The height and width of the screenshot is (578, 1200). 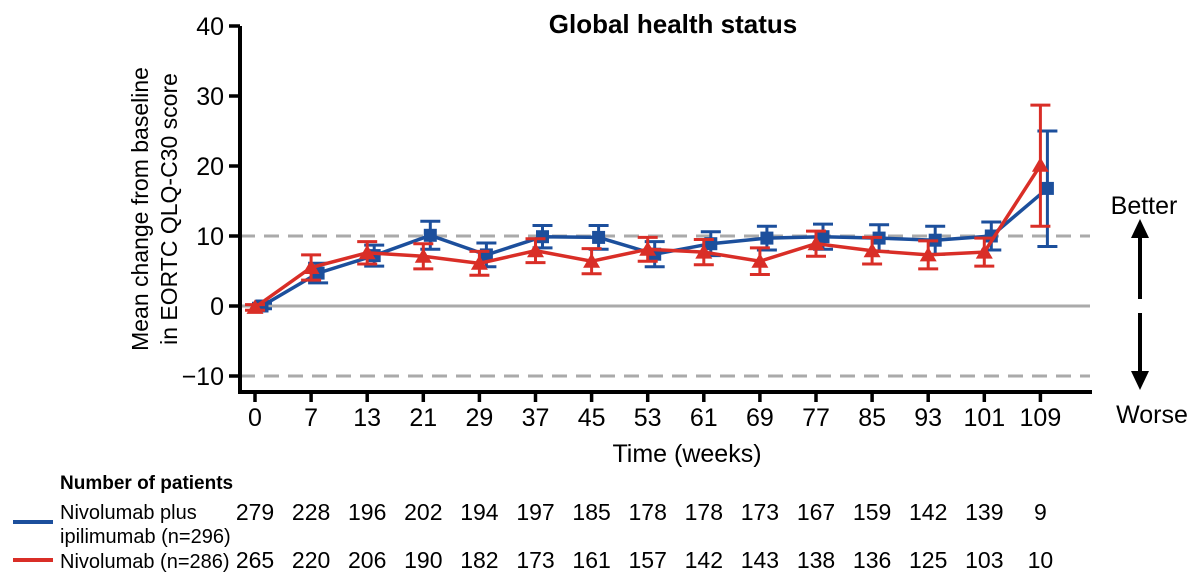 I want to click on patient-count: 202, so click(x=423, y=512).